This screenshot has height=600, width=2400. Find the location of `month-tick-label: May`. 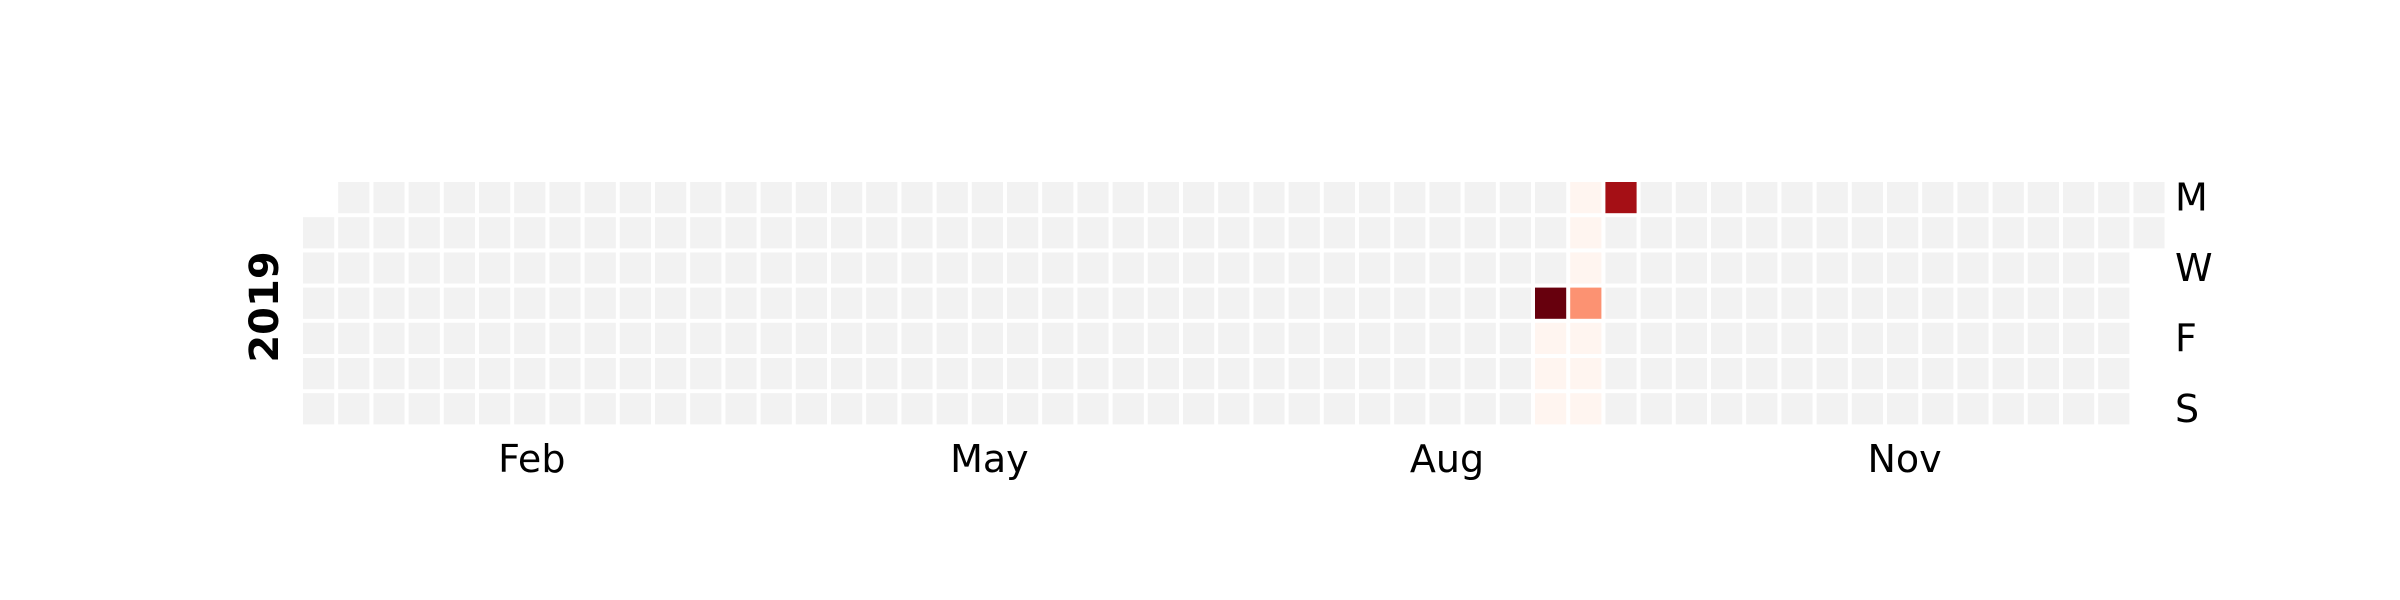

month-tick-label: May is located at coordinates (989, 459).